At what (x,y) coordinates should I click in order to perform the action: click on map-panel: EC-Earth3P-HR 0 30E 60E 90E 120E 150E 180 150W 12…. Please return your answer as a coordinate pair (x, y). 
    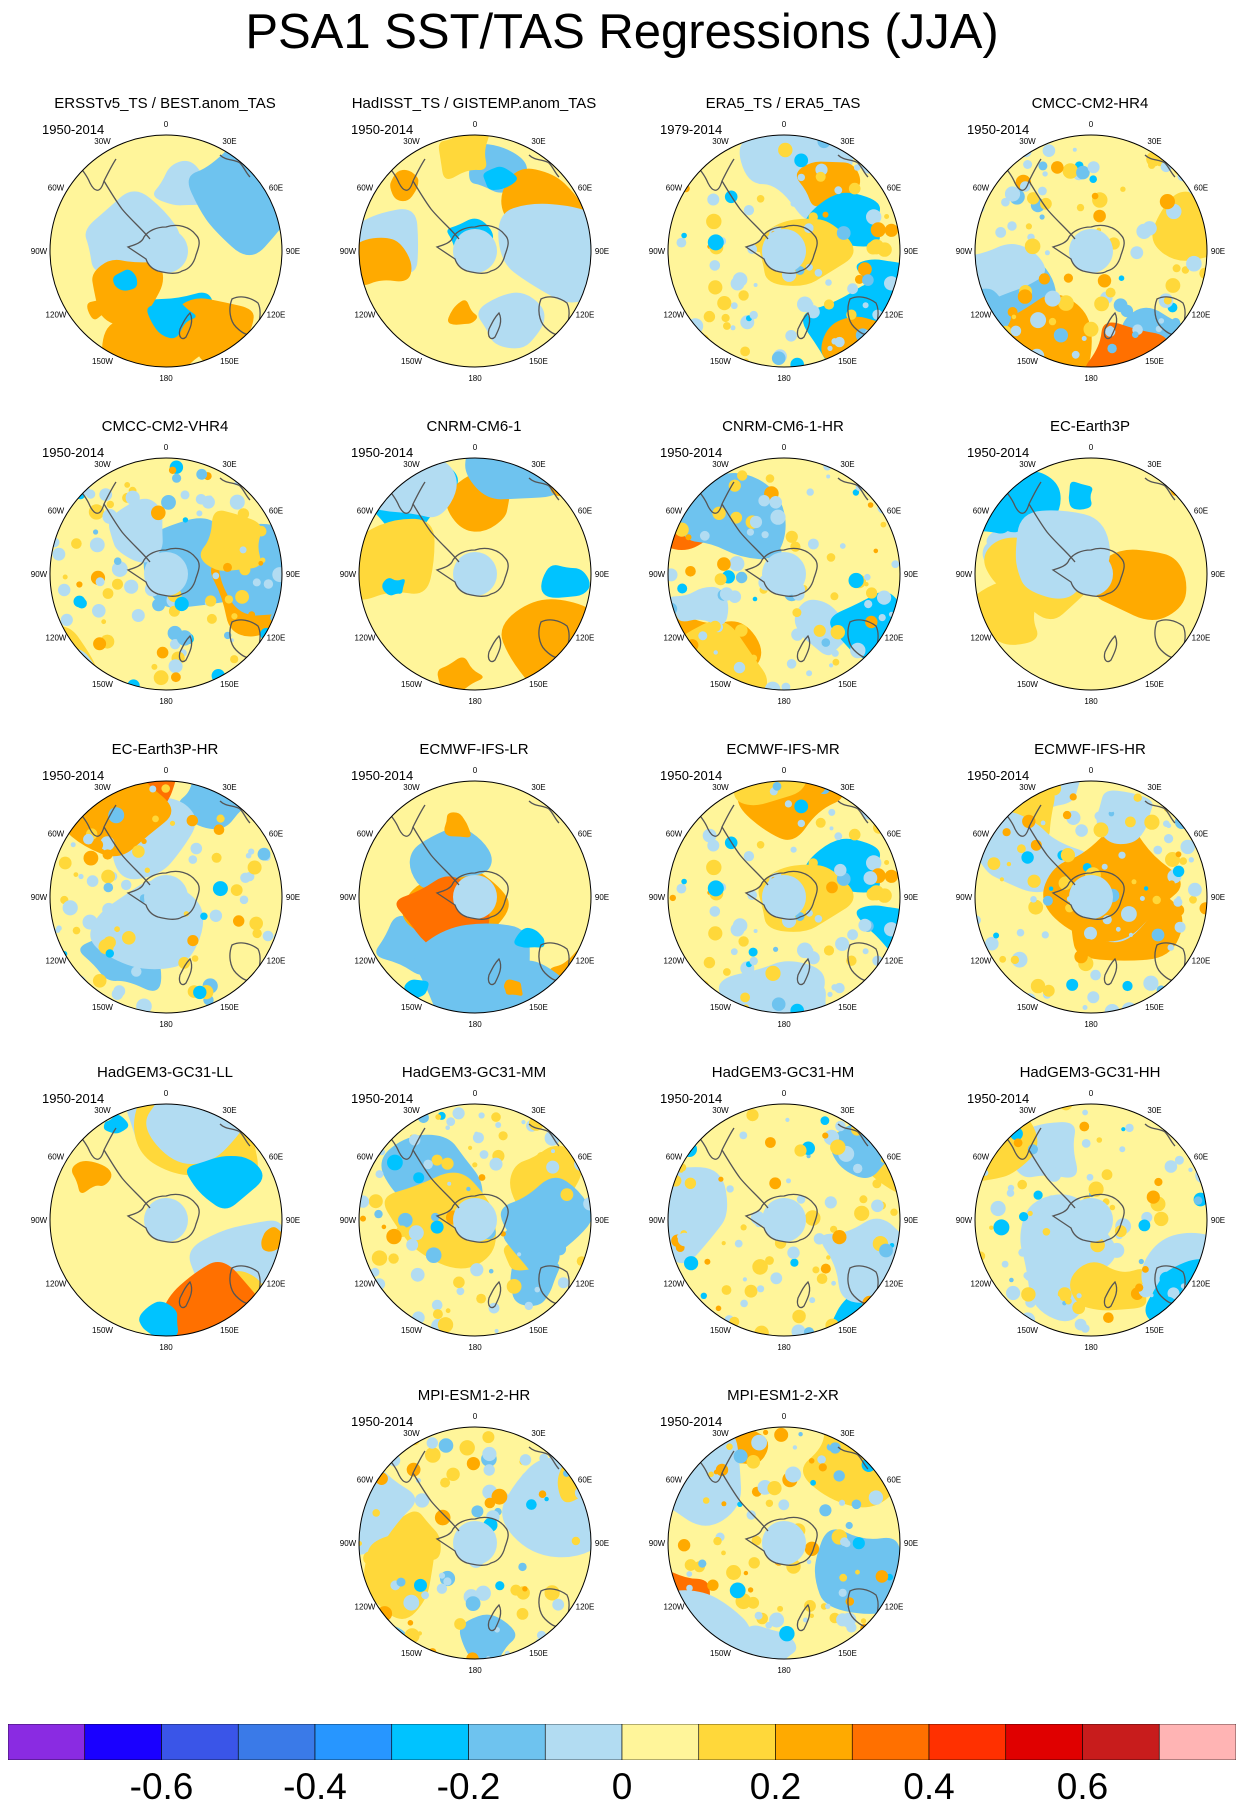
    Looking at the image, I should click on (165, 901).